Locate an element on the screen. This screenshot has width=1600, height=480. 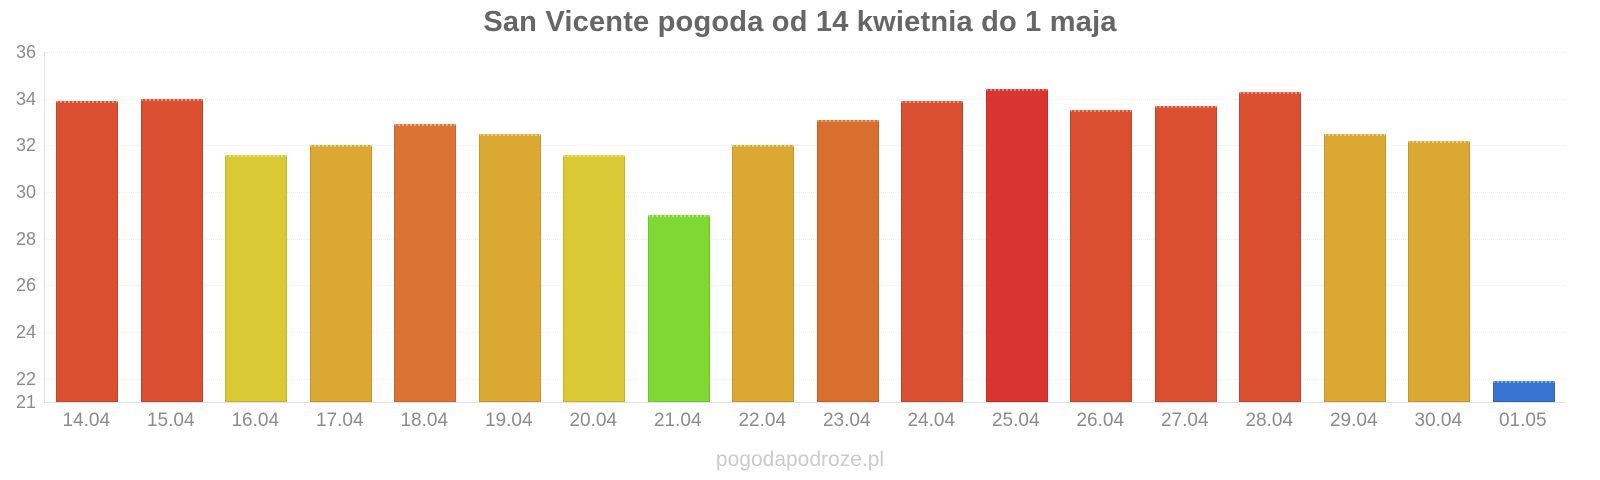
x-tick-label: 23.04 is located at coordinates (846, 420).